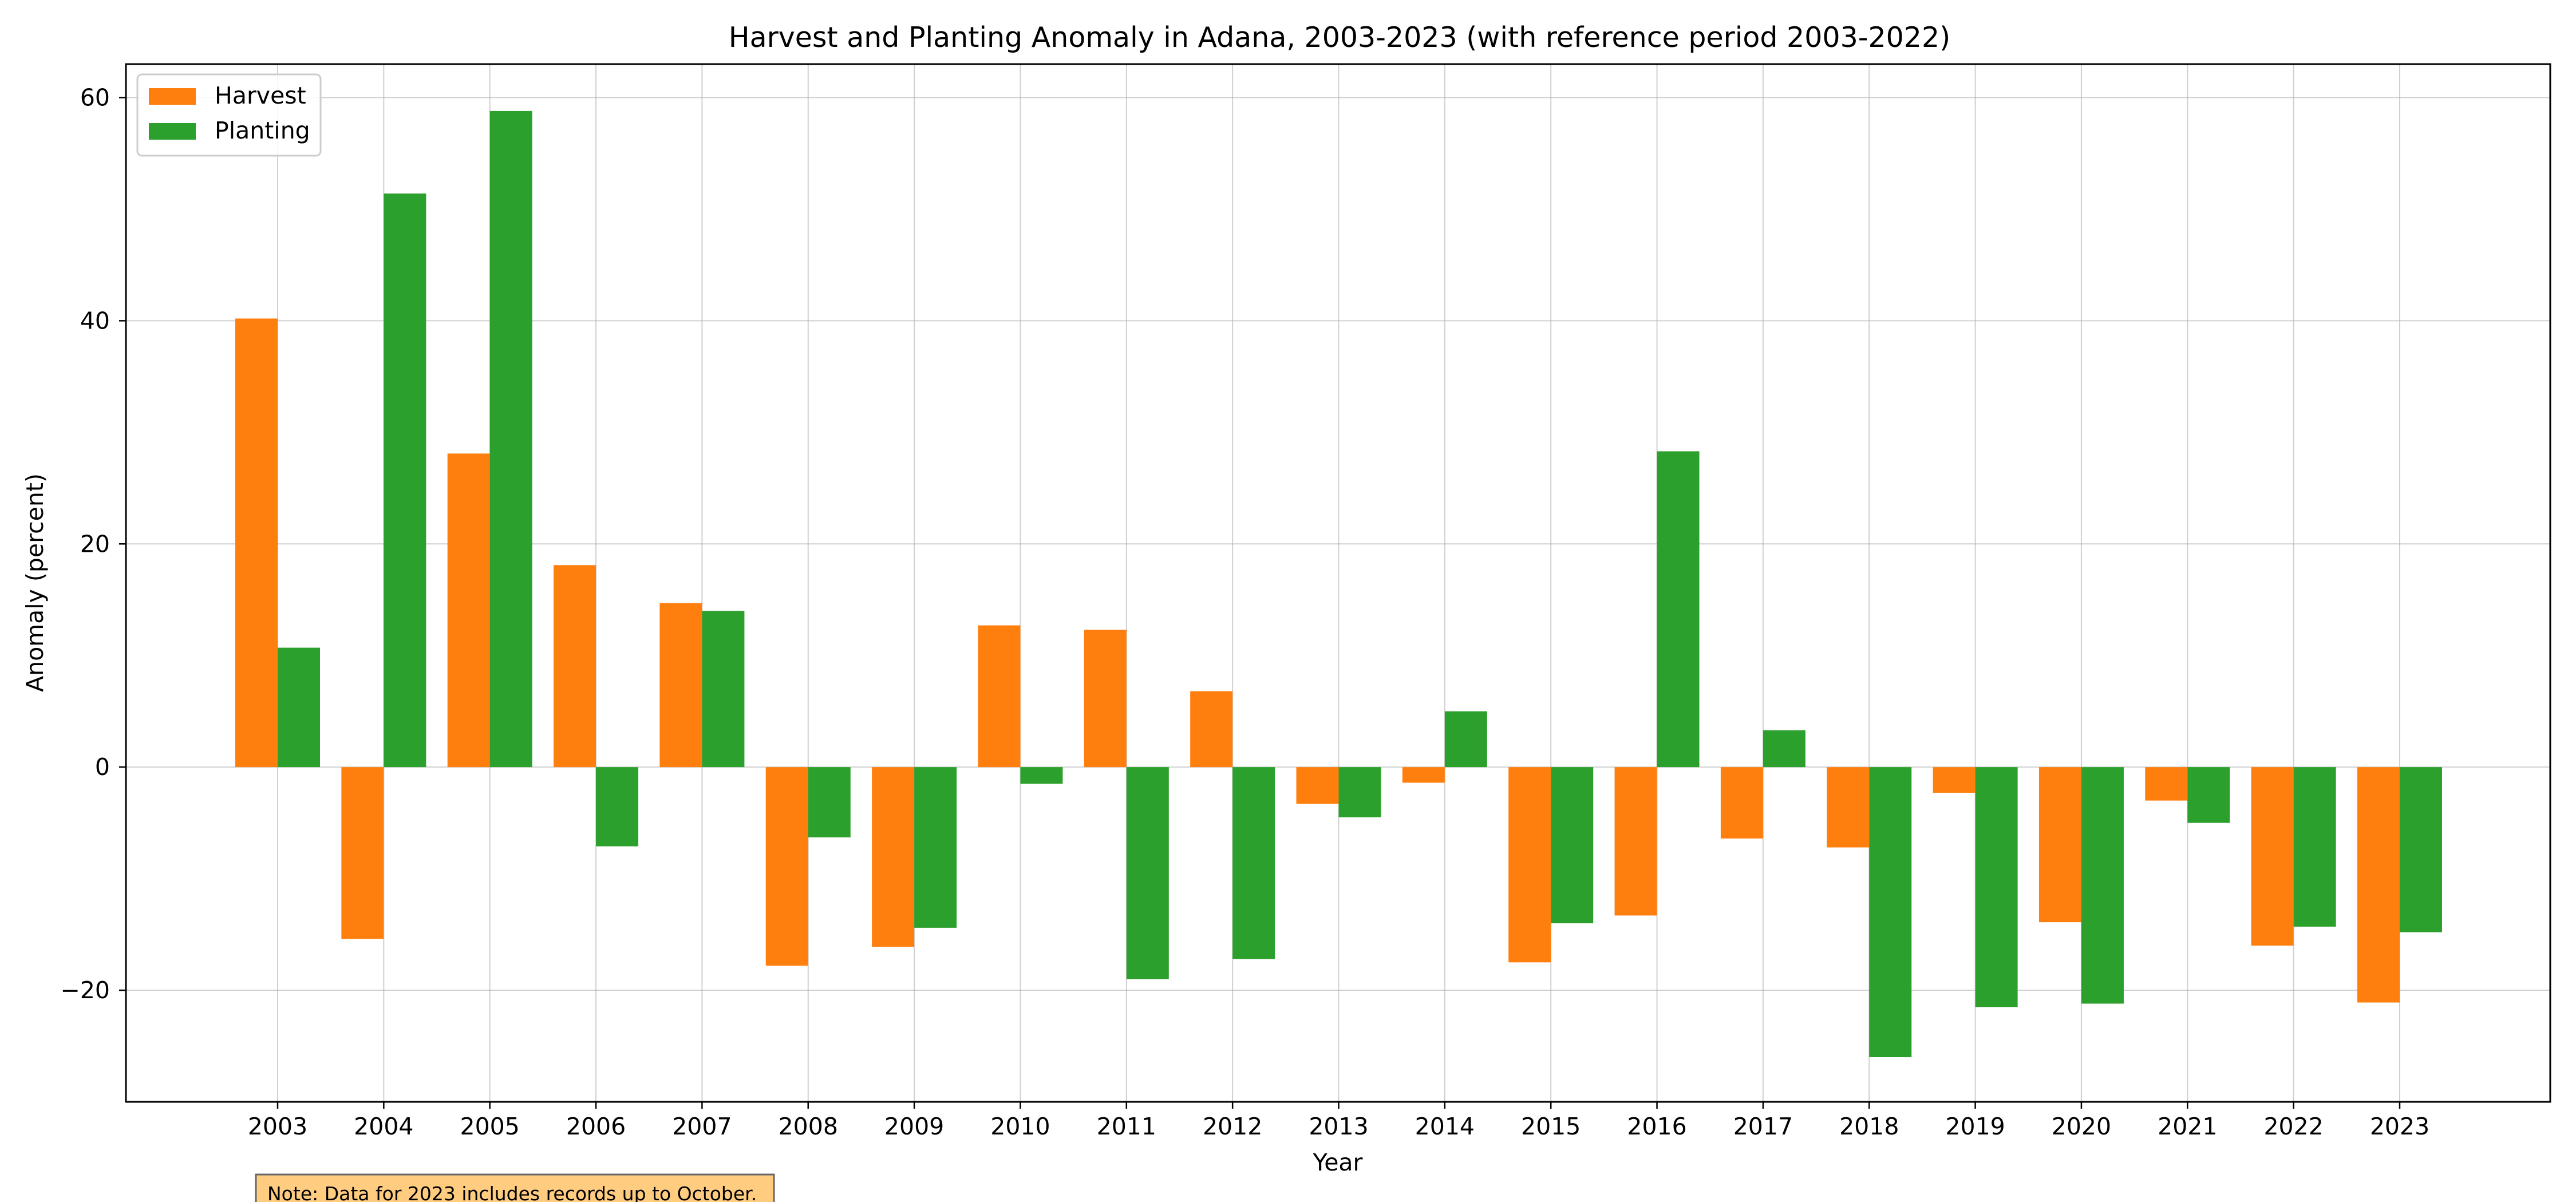 The width and height of the screenshot is (2576, 1202). I want to click on bar-planting-2010, so click(1041, 776).